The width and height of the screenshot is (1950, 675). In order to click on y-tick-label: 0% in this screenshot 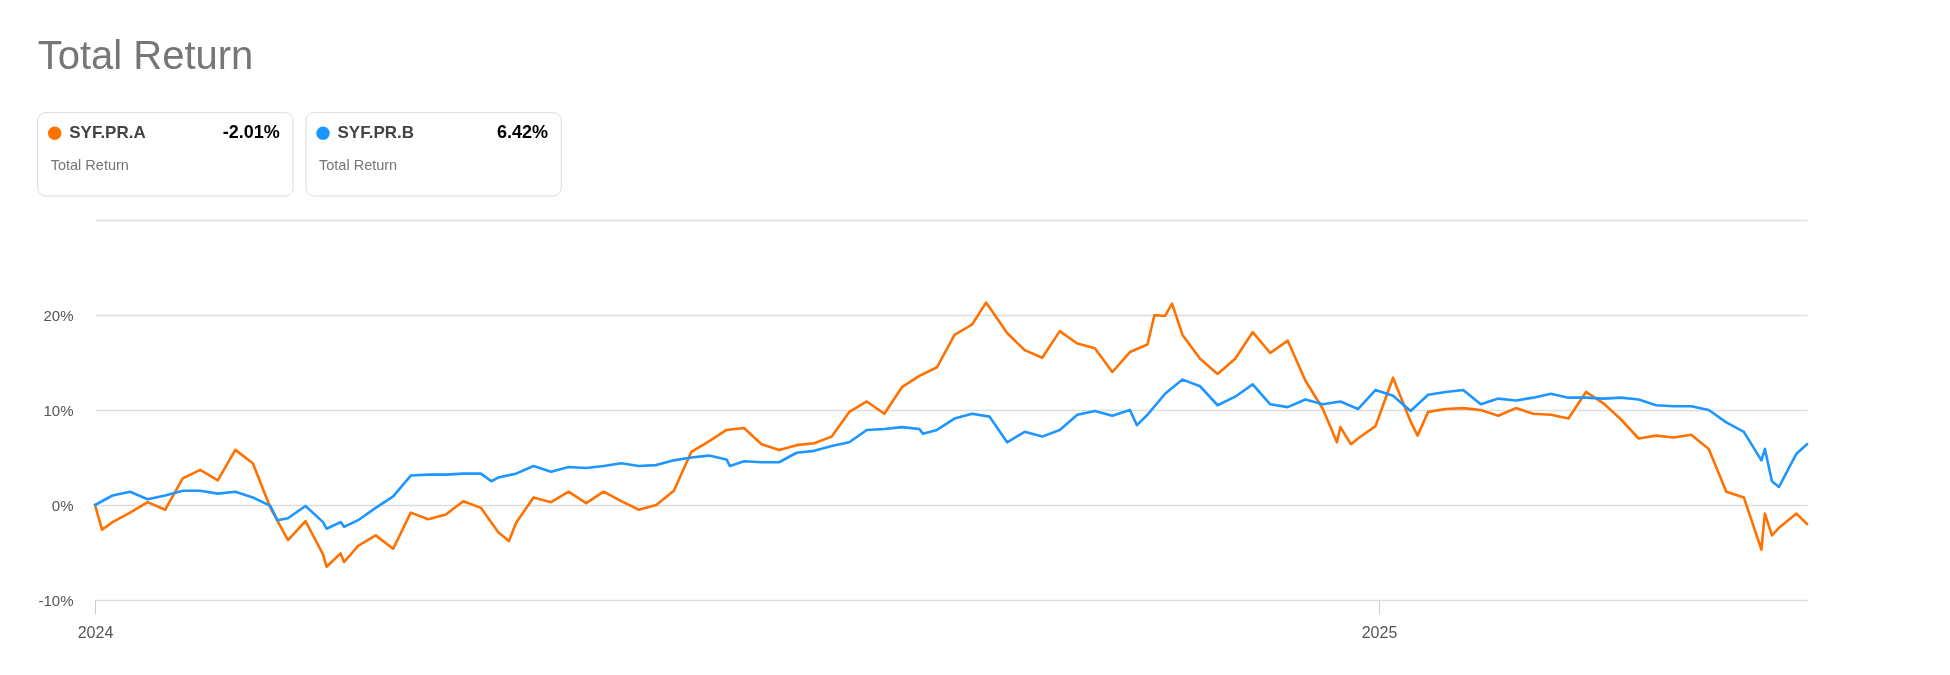, I will do `click(62, 505)`.